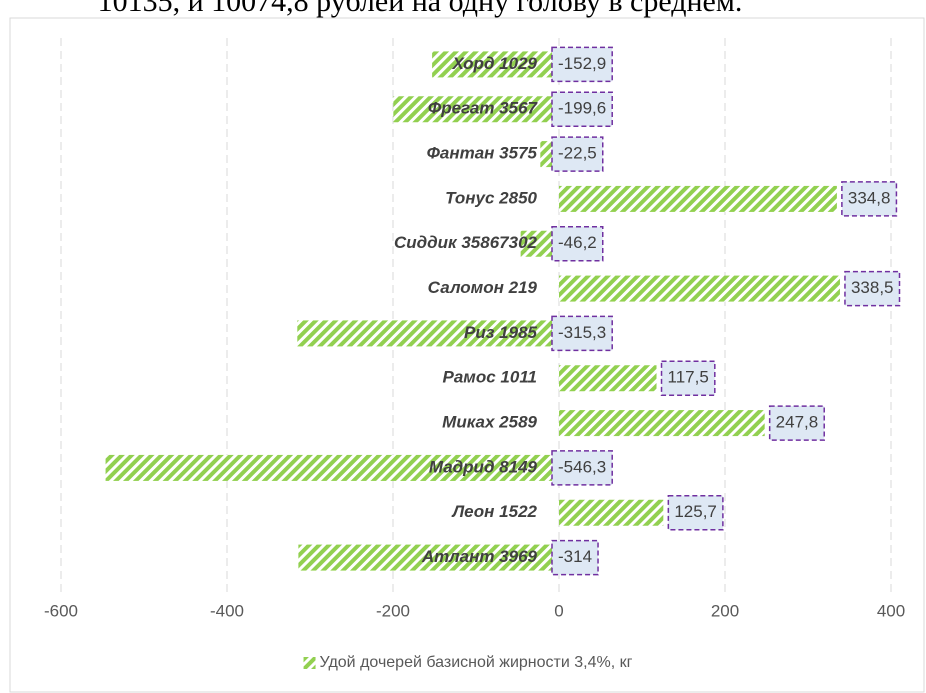  Describe the element at coordinates (309, 663) in the screenshot. I see `legend-swatch` at that location.